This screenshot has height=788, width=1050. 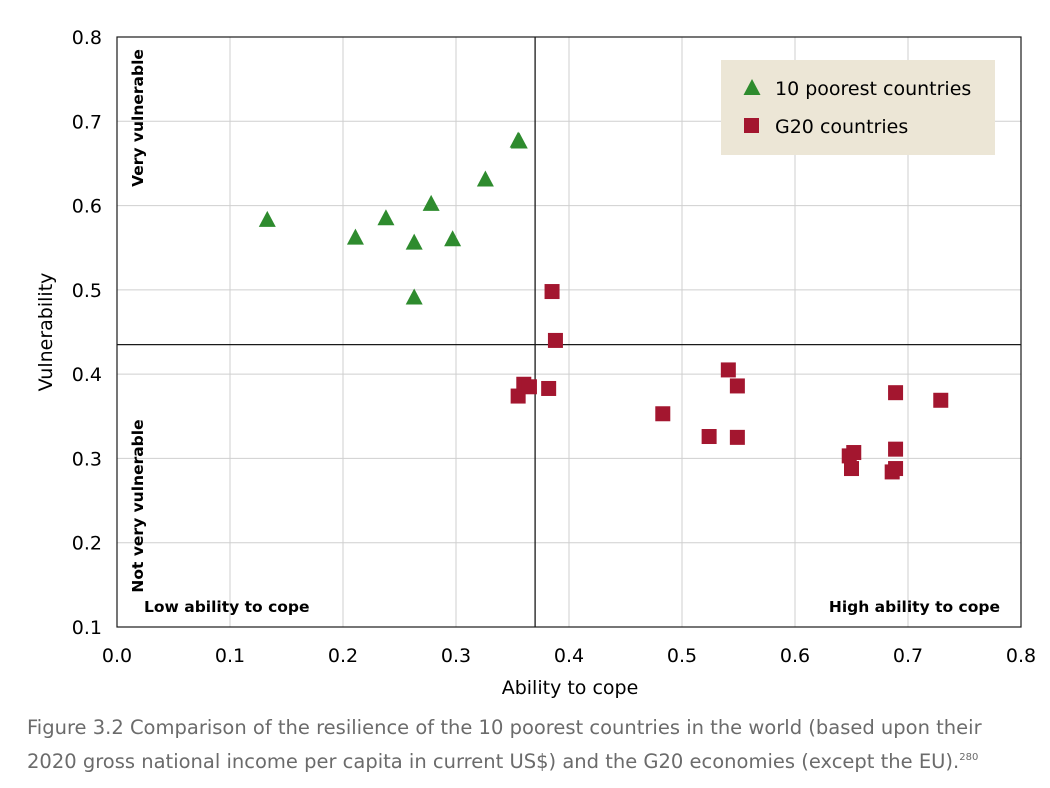 What do you see at coordinates (138, 118) in the screenshot?
I see `annotation-very-vulnerable: Very vulnerable` at bounding box center [138, 118].